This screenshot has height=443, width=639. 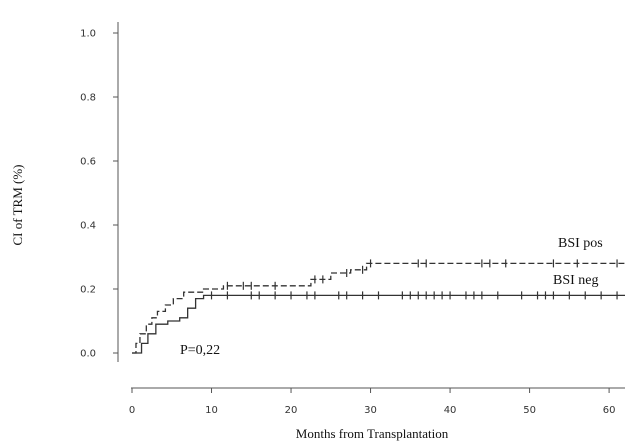 What do you see at coordinates (450, 410) in the screenshot?
I see `x-tick-label: 40` at bounding box center [450, 410].